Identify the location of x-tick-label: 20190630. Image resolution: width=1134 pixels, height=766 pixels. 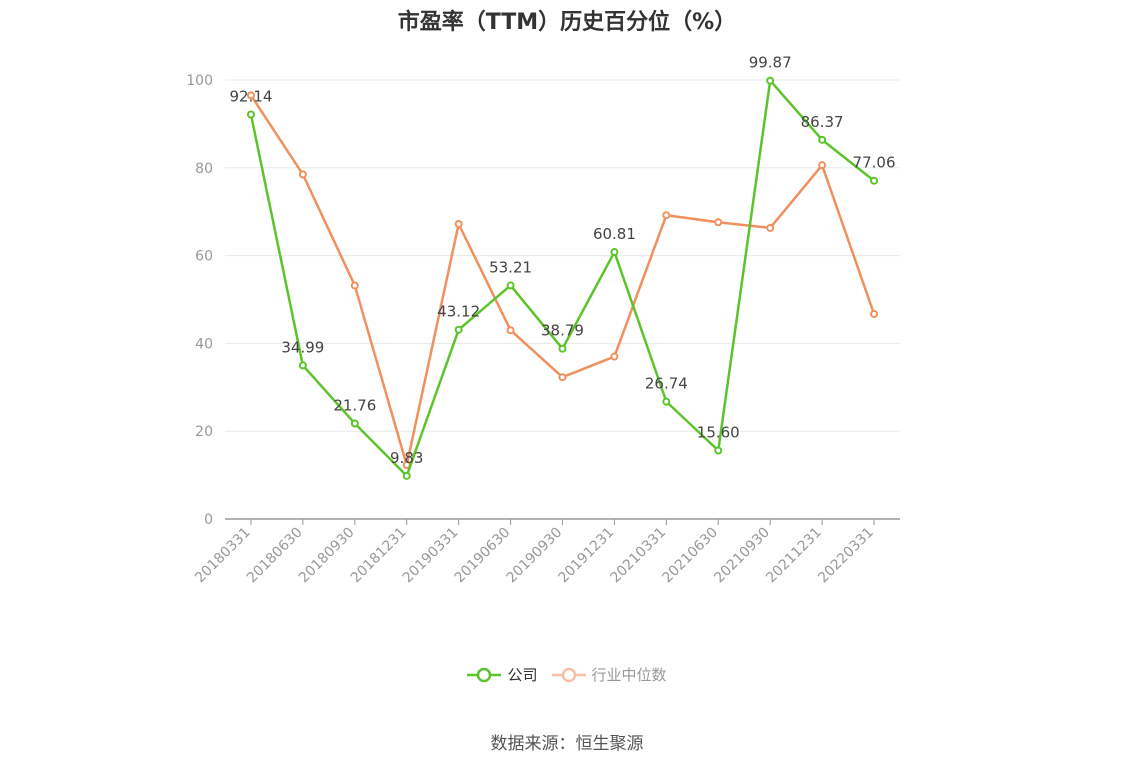
(483, 556).